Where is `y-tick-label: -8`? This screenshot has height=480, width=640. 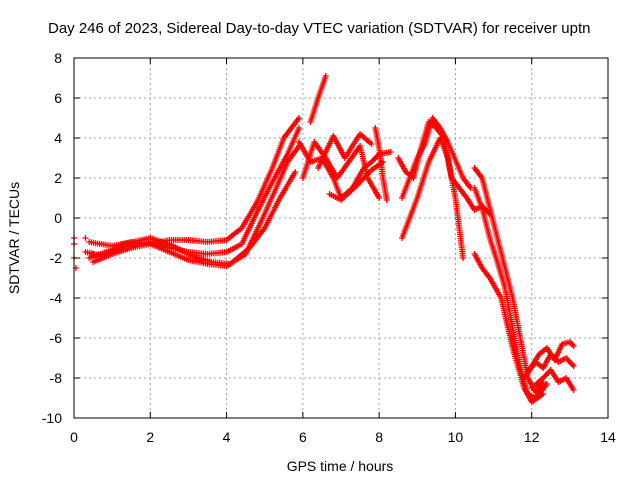
y-tick-label: -8 is located at coordinates (56, 378).